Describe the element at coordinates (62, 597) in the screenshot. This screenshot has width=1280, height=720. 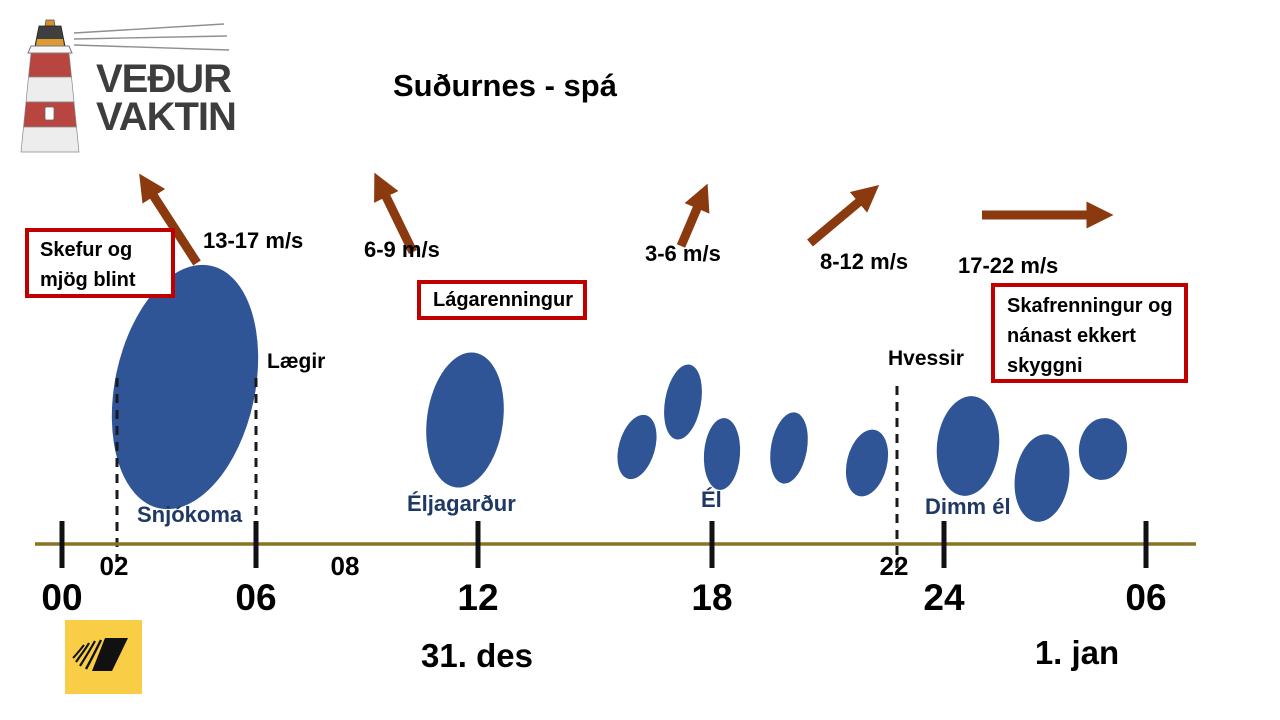
I see `axis-label-00: 00` at that location.